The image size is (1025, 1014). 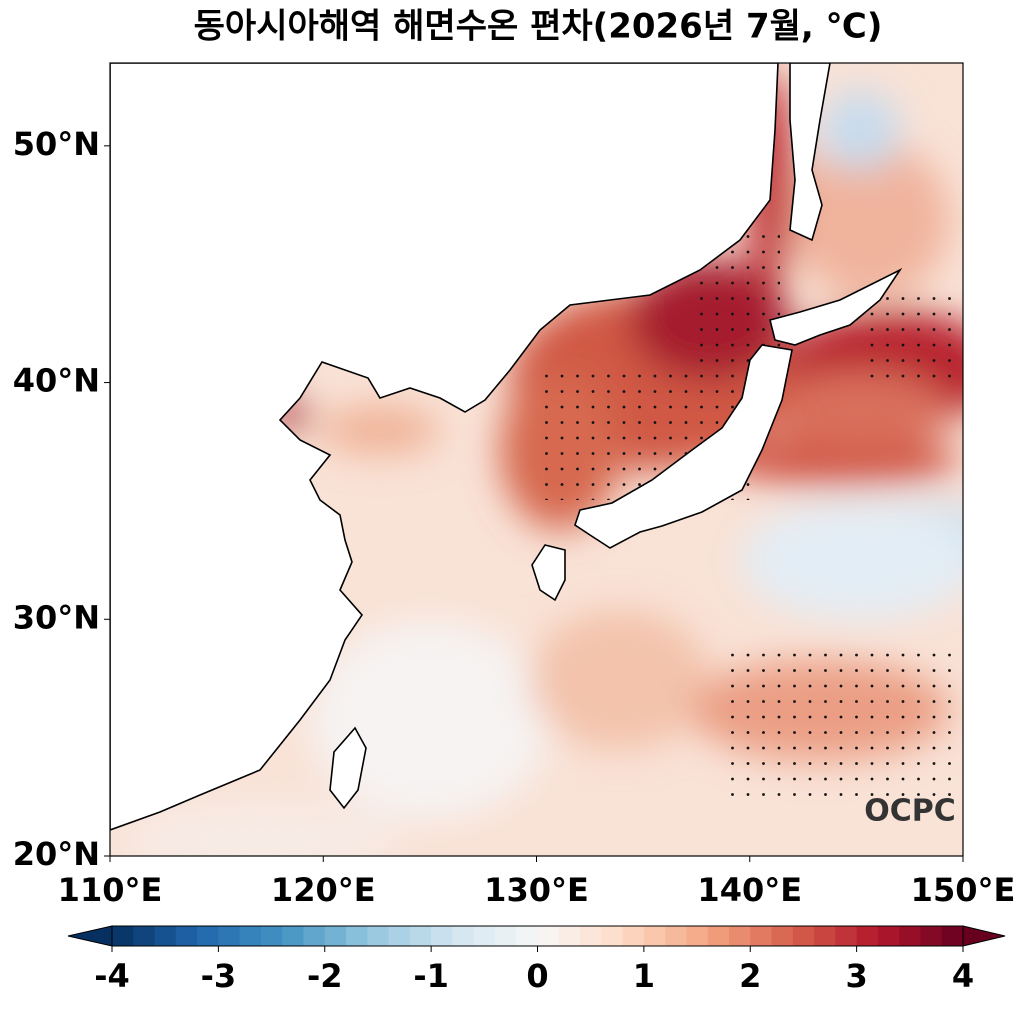 What do you see at coordinates (323, 890) in the screenshot?
I see `x-tick-label: 120°E` at bounding box center [323, 890].